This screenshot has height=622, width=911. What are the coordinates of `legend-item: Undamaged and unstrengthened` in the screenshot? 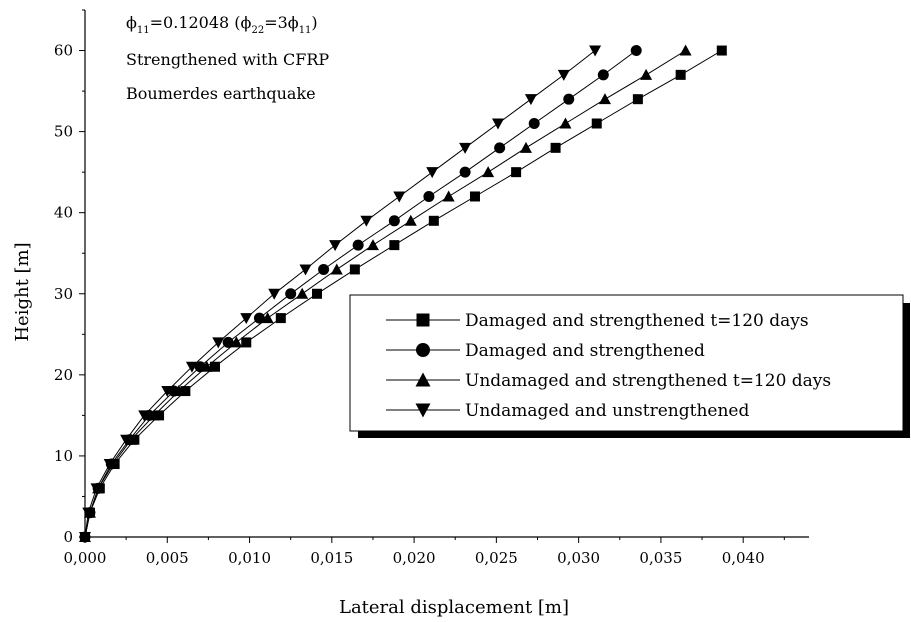 It's located at (567, 411).